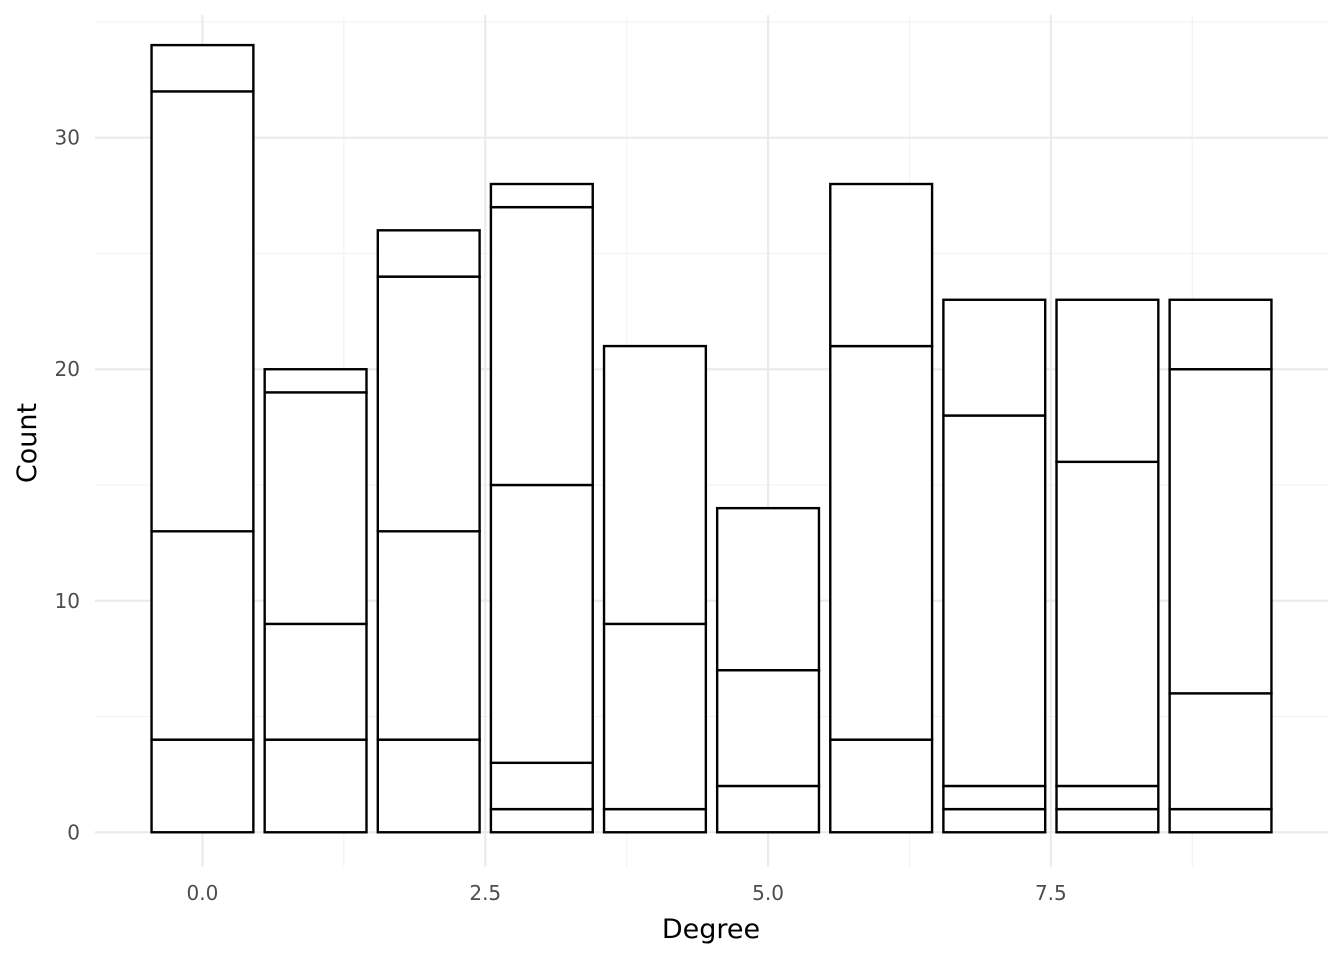 This screenshot has width=1344, height=965. What do you see at coordinates (73, 832) in the screenshot?
I see `y-tick-label: 0` at bounding box center [73, 832].